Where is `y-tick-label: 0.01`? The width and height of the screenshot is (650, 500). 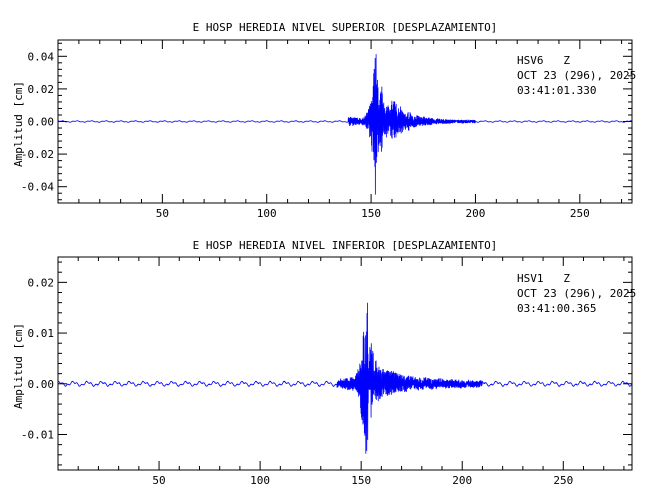
y-tick-label: 0.01 is located at coordinates (41, 333).